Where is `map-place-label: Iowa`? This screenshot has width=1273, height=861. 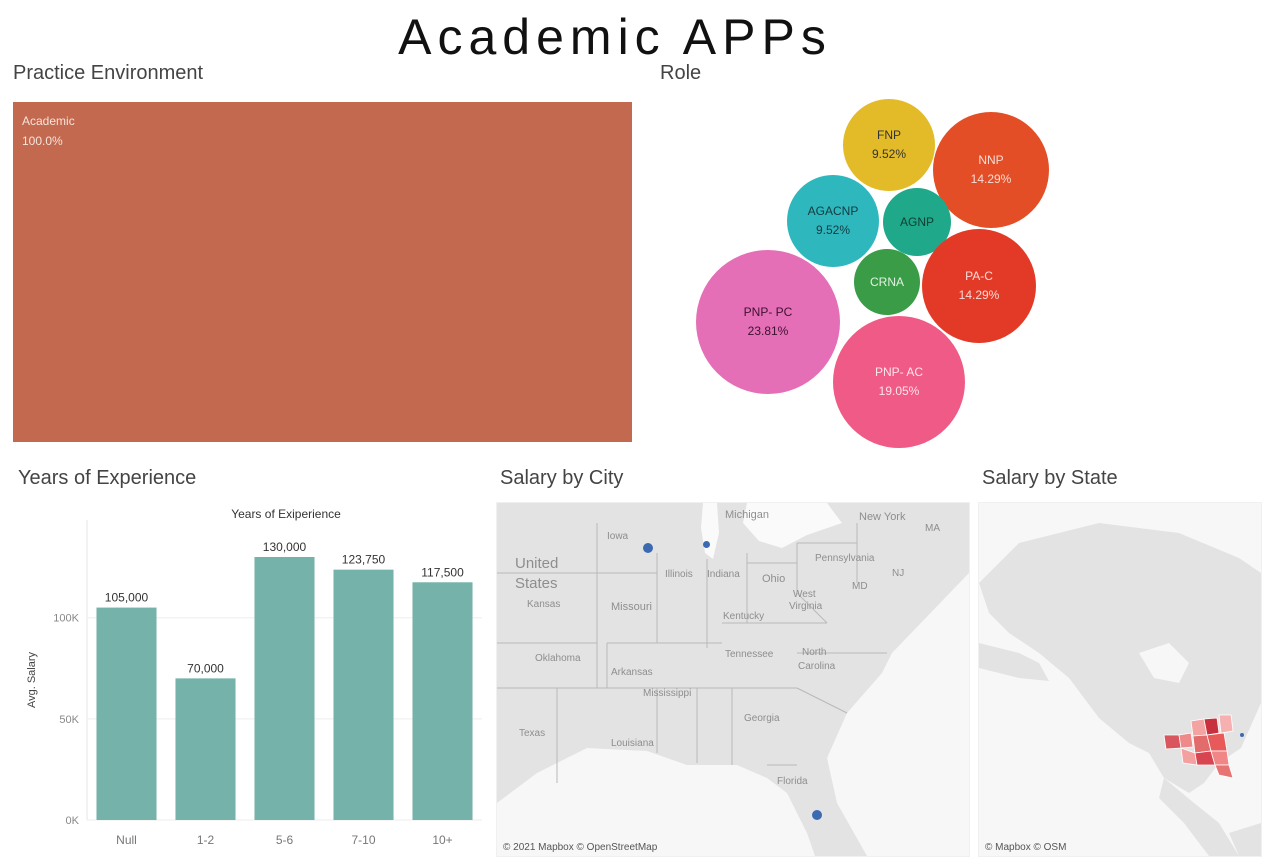 map-place-label: Iowa is located at coordinates (618, 536).